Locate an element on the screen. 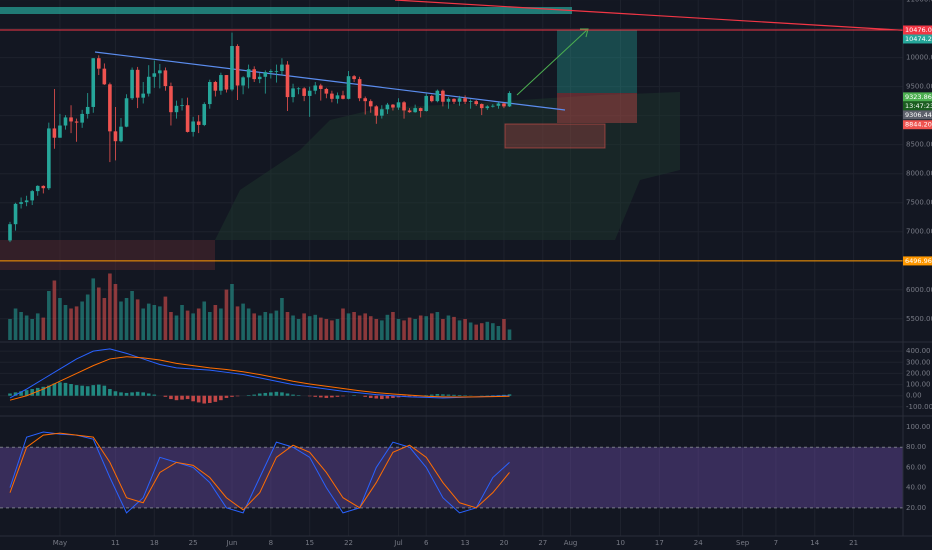 Image resolution: width=932 pixels, height=550 pixels. y-tick-label: 5500.00 is located at coordinates (919, 319).